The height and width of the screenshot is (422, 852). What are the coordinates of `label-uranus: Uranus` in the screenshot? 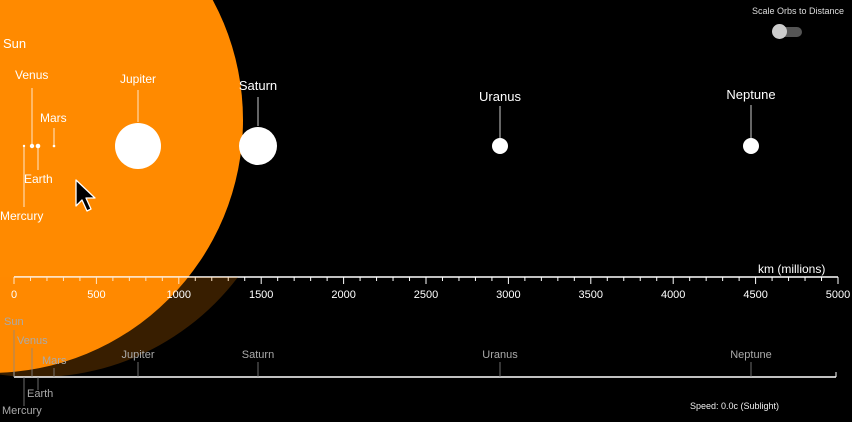 It's located at (500, 96).